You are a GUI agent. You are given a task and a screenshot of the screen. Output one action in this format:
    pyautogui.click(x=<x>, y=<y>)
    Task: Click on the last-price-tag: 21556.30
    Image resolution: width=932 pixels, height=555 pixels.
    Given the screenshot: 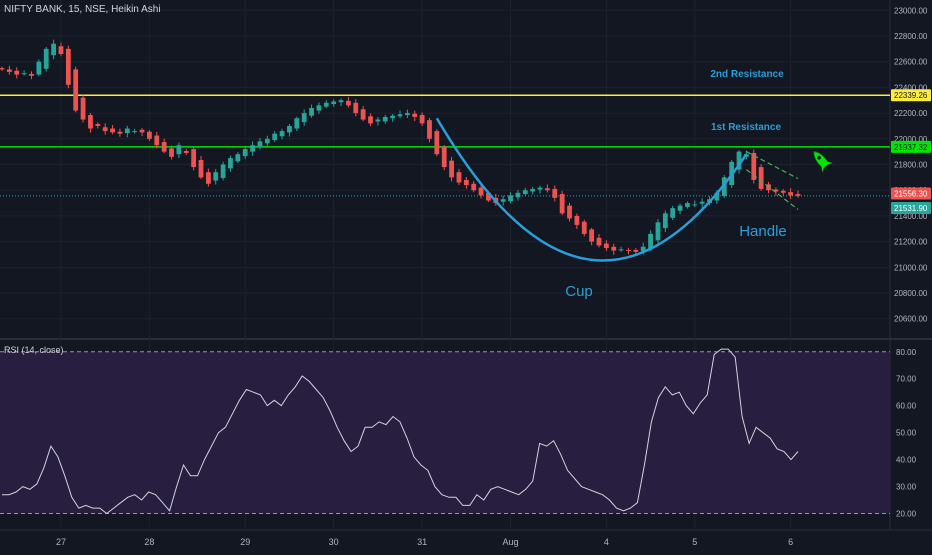 What is the action you would take?
    pyautogui.click(x=911, y=193)
    